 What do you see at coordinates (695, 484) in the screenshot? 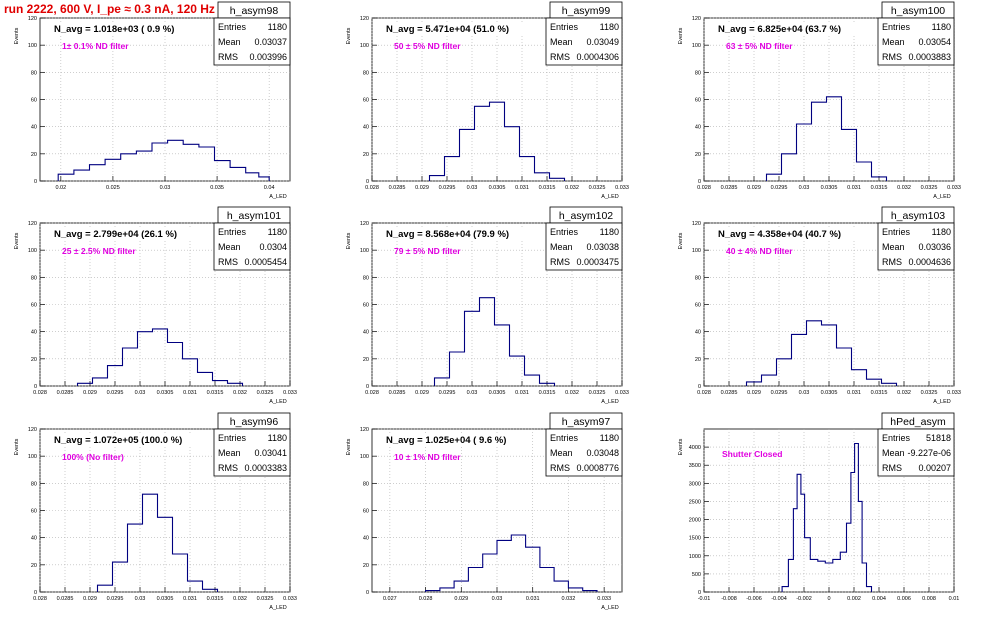
I see `y-tick-label: 3000` at bounding box center [695, 484].